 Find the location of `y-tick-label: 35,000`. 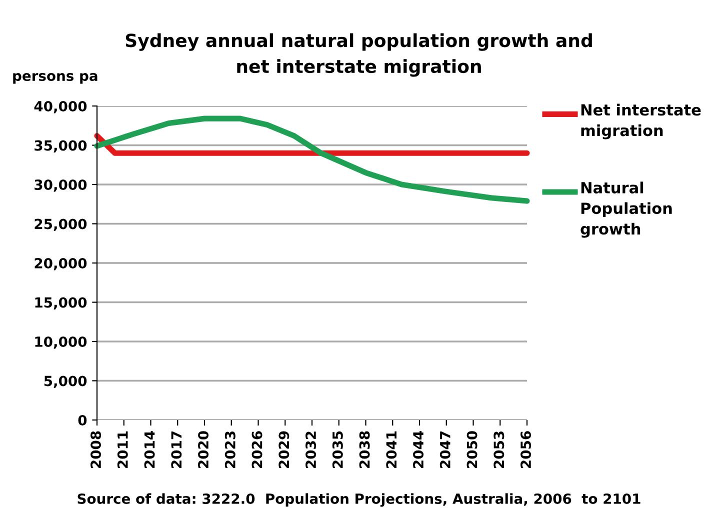

y-tick-label: 35,000 is located at coordinates (60, 146).